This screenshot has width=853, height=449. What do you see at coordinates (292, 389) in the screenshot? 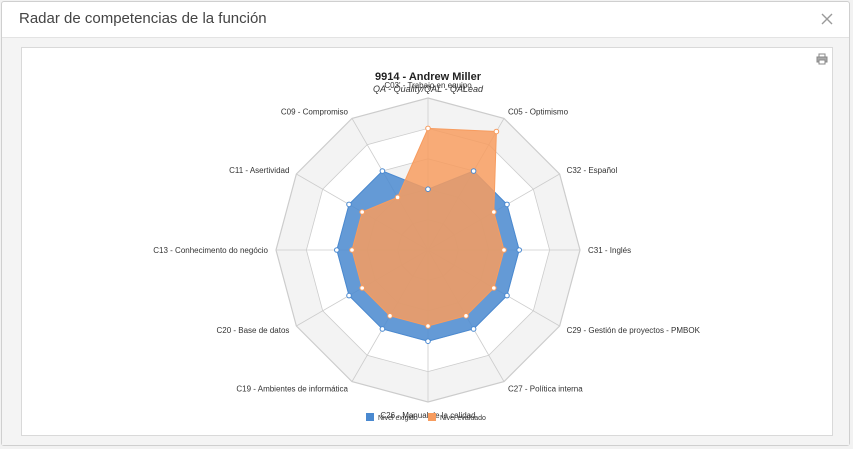
I see `category-label: C19 - Ambientes de informática` at bounding box center [292, 389].